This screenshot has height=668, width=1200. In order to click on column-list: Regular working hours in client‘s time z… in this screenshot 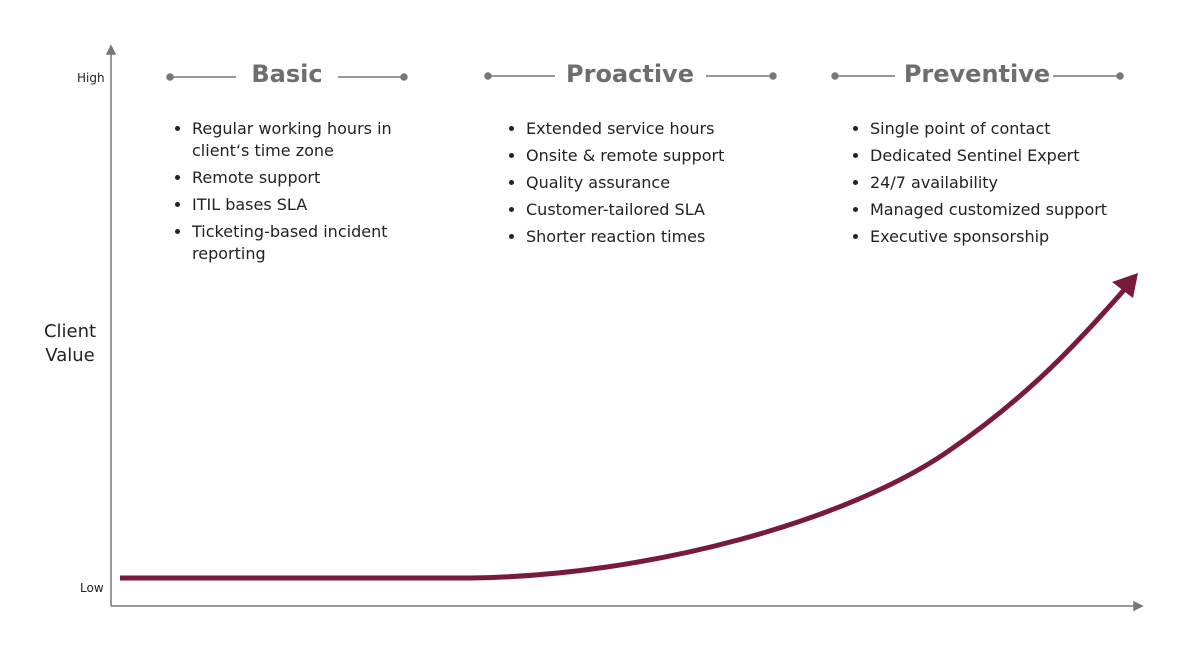, I will do `click(309, 194)`.